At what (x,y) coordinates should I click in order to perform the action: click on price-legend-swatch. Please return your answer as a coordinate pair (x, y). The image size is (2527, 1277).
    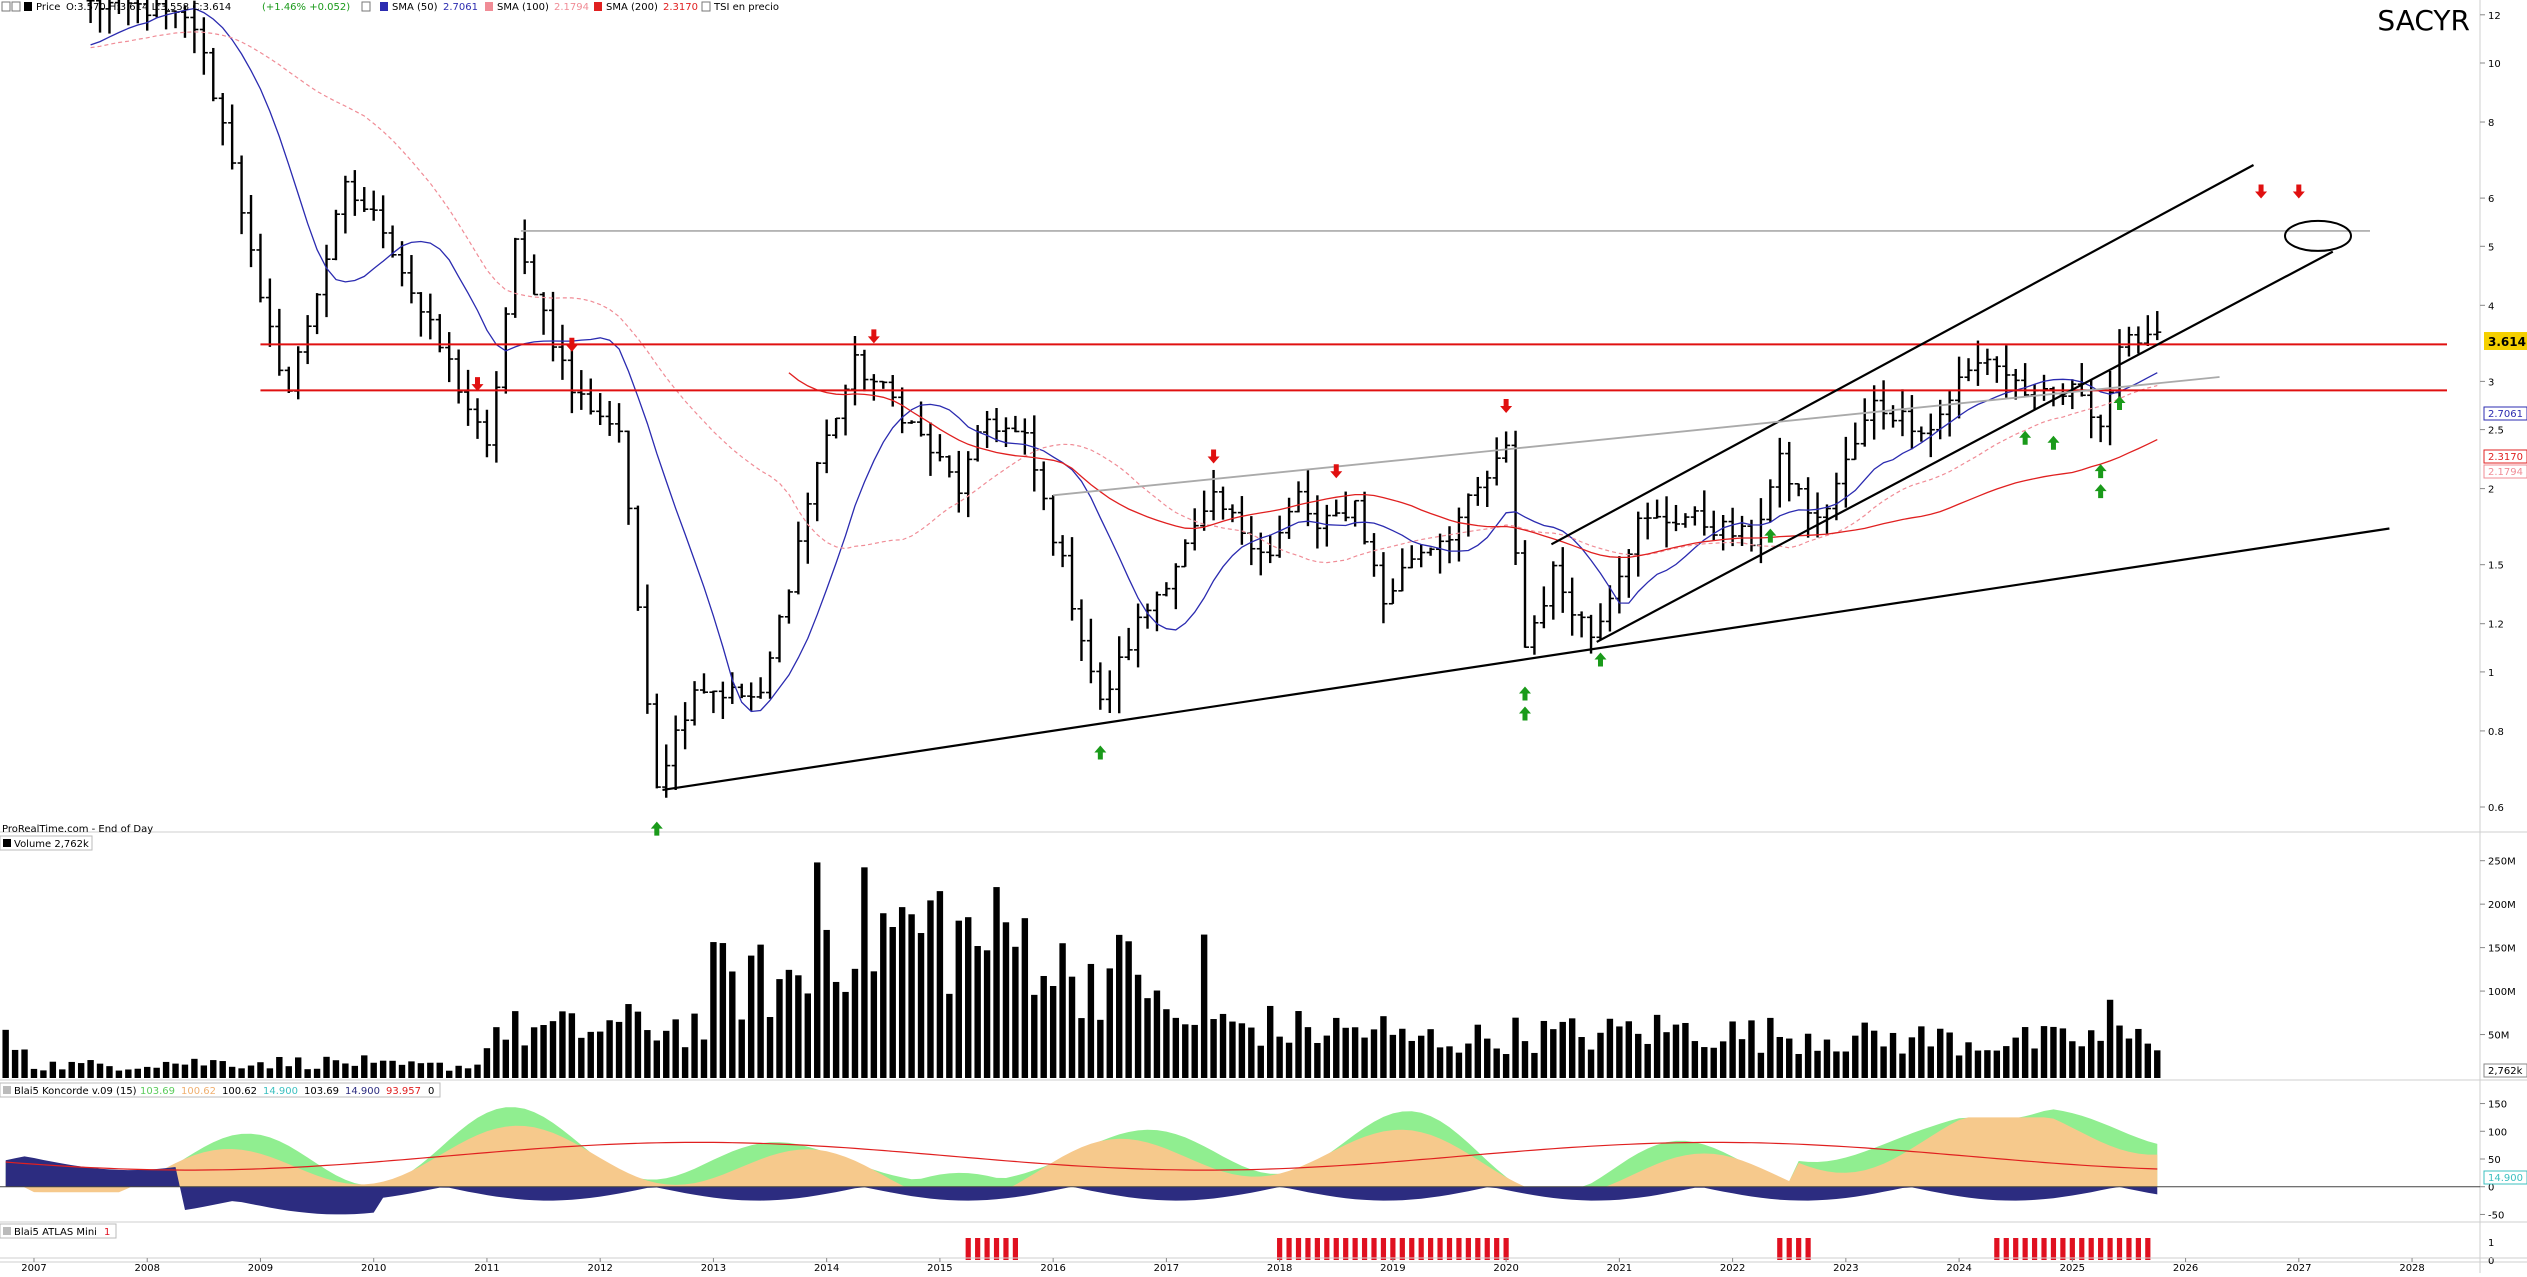
    Looking at the image, I should click on (28, 6).